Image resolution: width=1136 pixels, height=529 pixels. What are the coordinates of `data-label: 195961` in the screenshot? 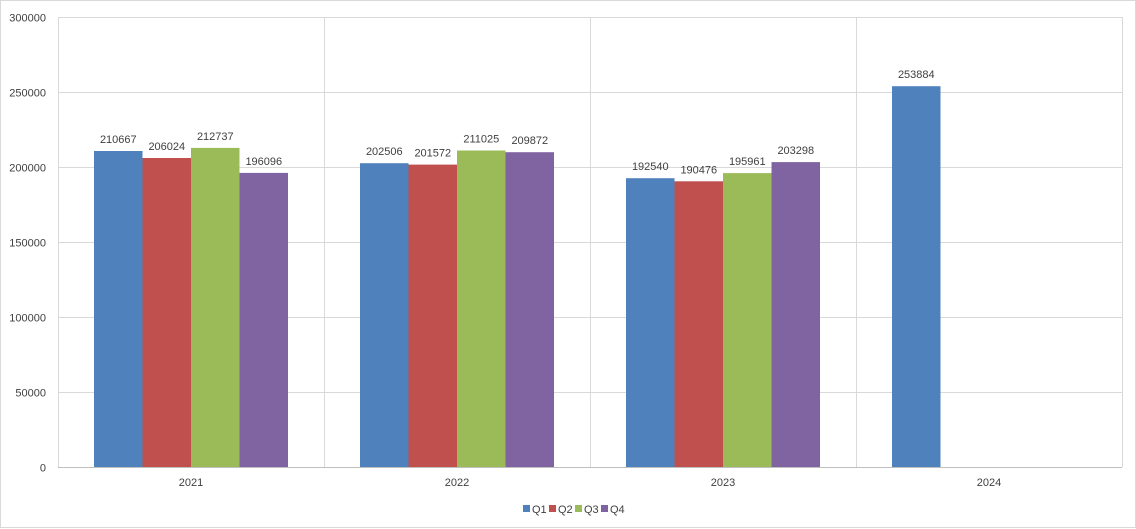 It's located at (747, 162).